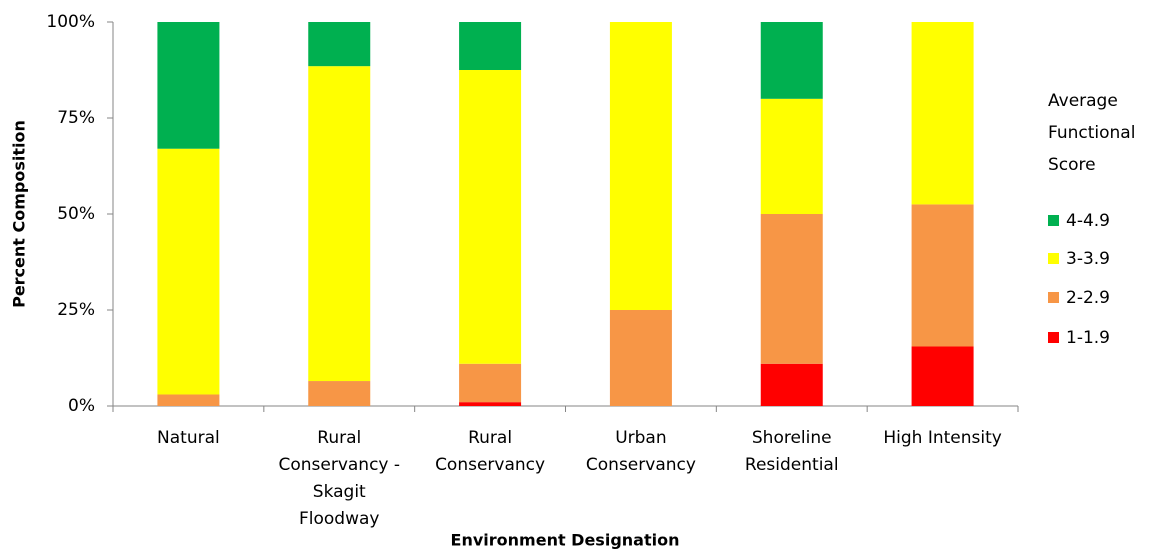  I want to click on legend-title: Average, so click(1083, 101).